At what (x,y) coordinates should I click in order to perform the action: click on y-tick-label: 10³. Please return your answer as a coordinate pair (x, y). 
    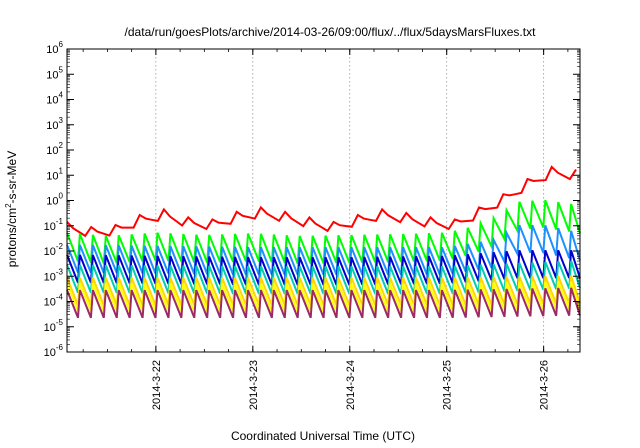
    Looking at the image, I should click on (54, 124).